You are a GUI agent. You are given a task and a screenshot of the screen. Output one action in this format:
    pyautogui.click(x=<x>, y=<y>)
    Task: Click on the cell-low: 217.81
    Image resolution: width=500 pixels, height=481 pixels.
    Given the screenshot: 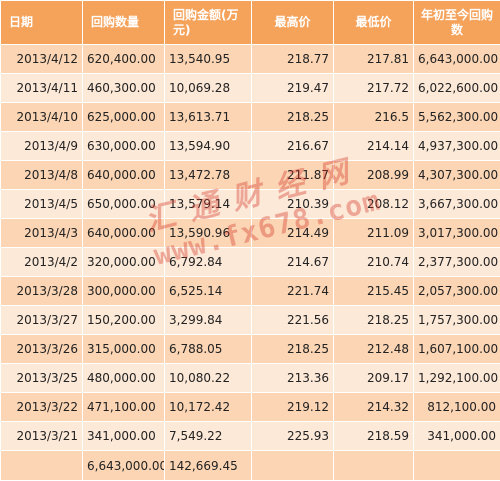 What is the action you would take?
    pyautogui.click(x=374, y=59)
    